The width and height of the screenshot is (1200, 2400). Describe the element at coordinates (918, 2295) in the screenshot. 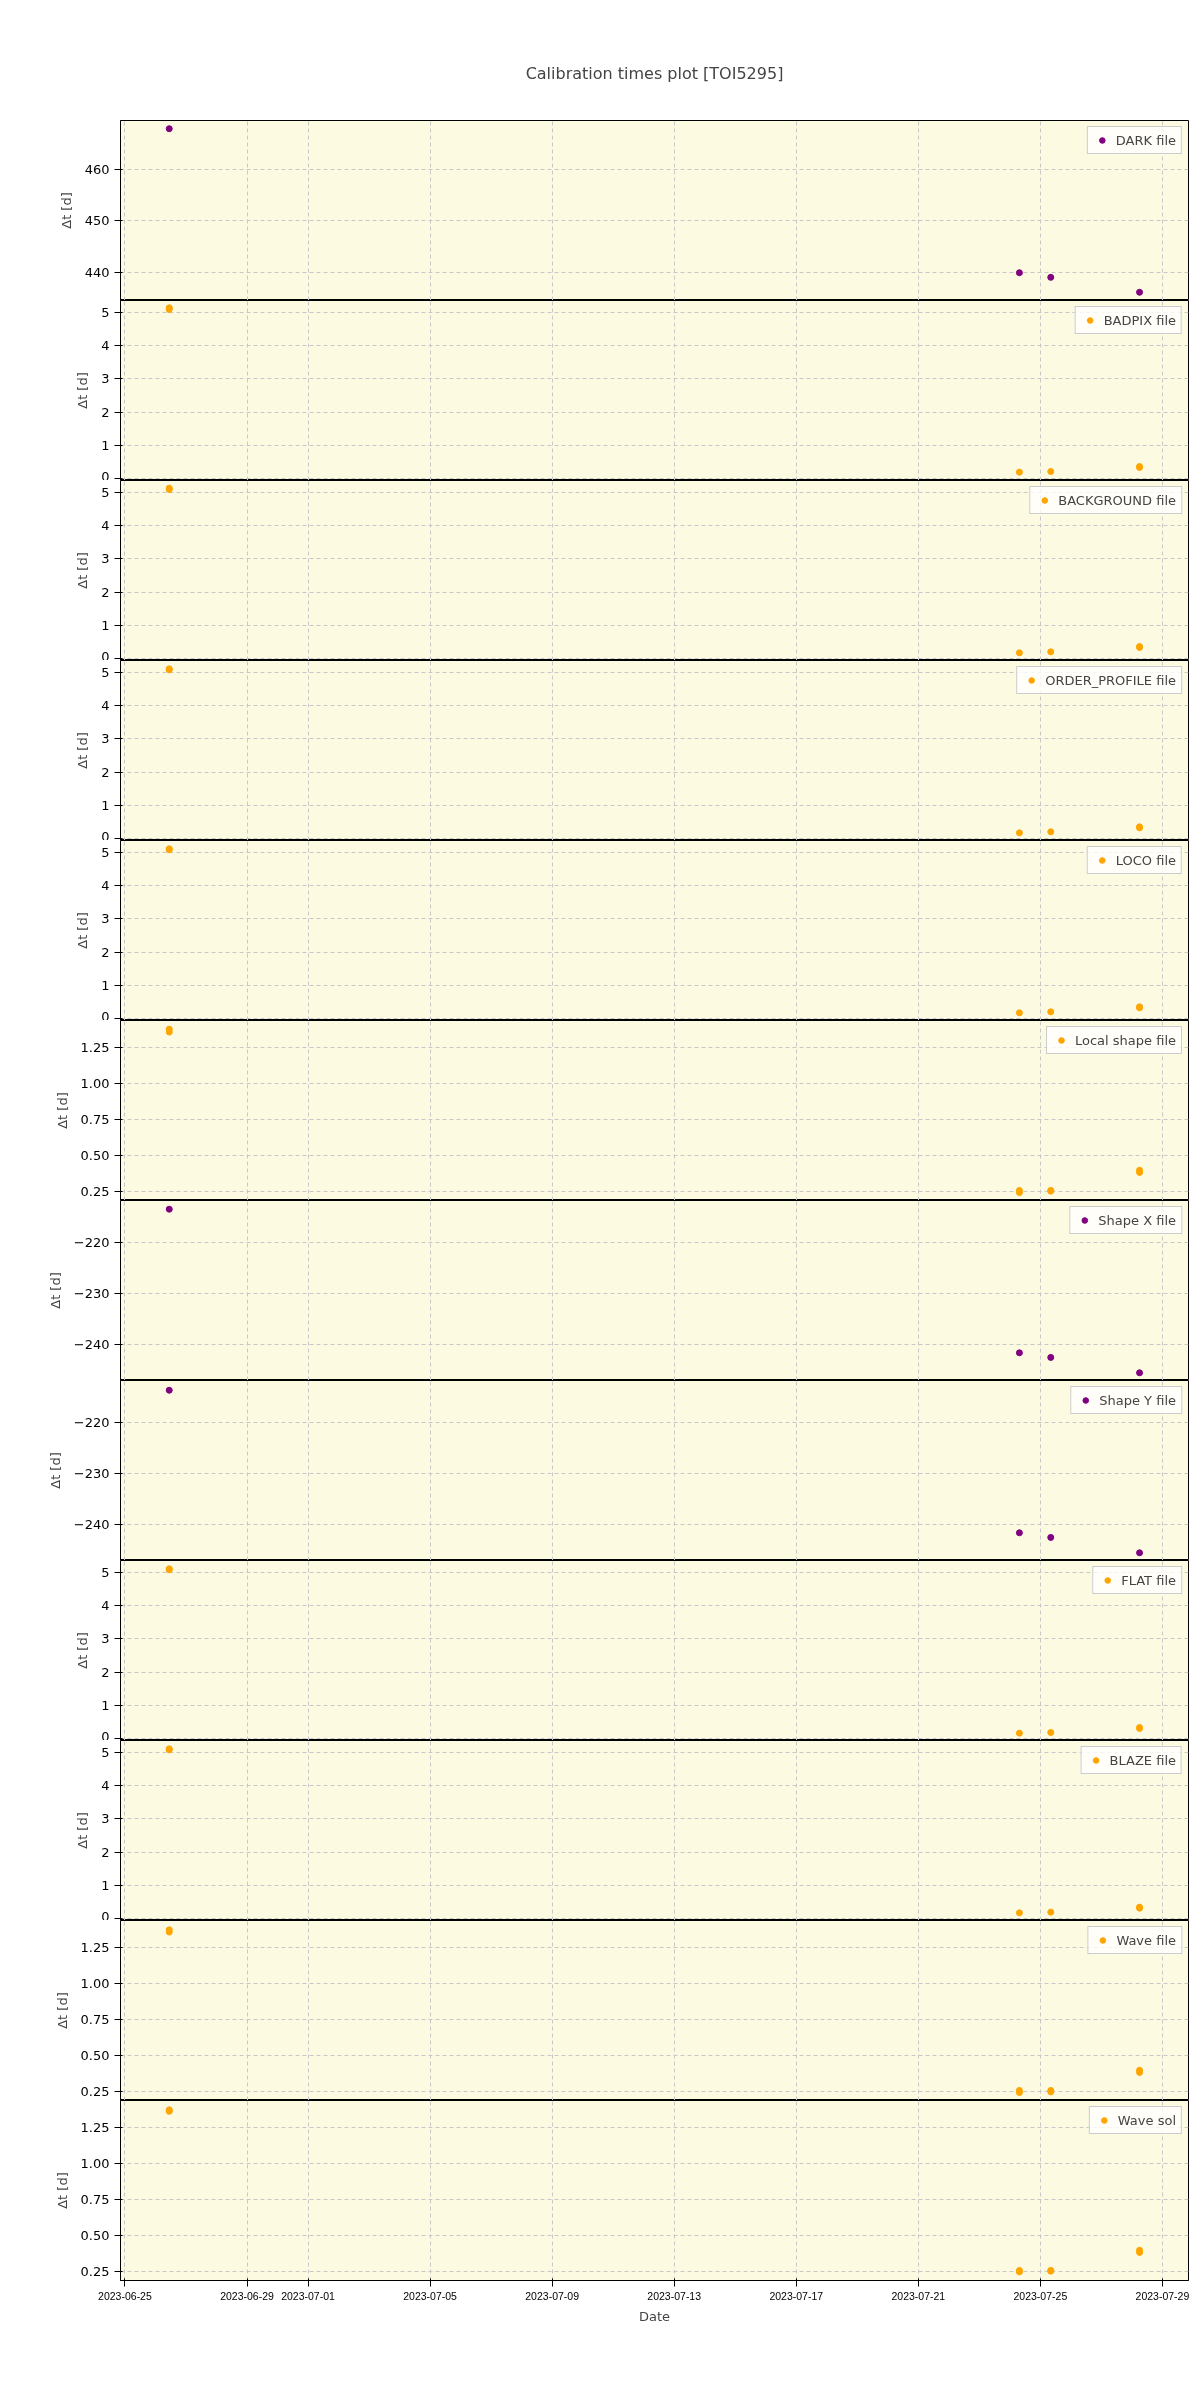

I see `x-tick-label: 2023-07-21` at that location.